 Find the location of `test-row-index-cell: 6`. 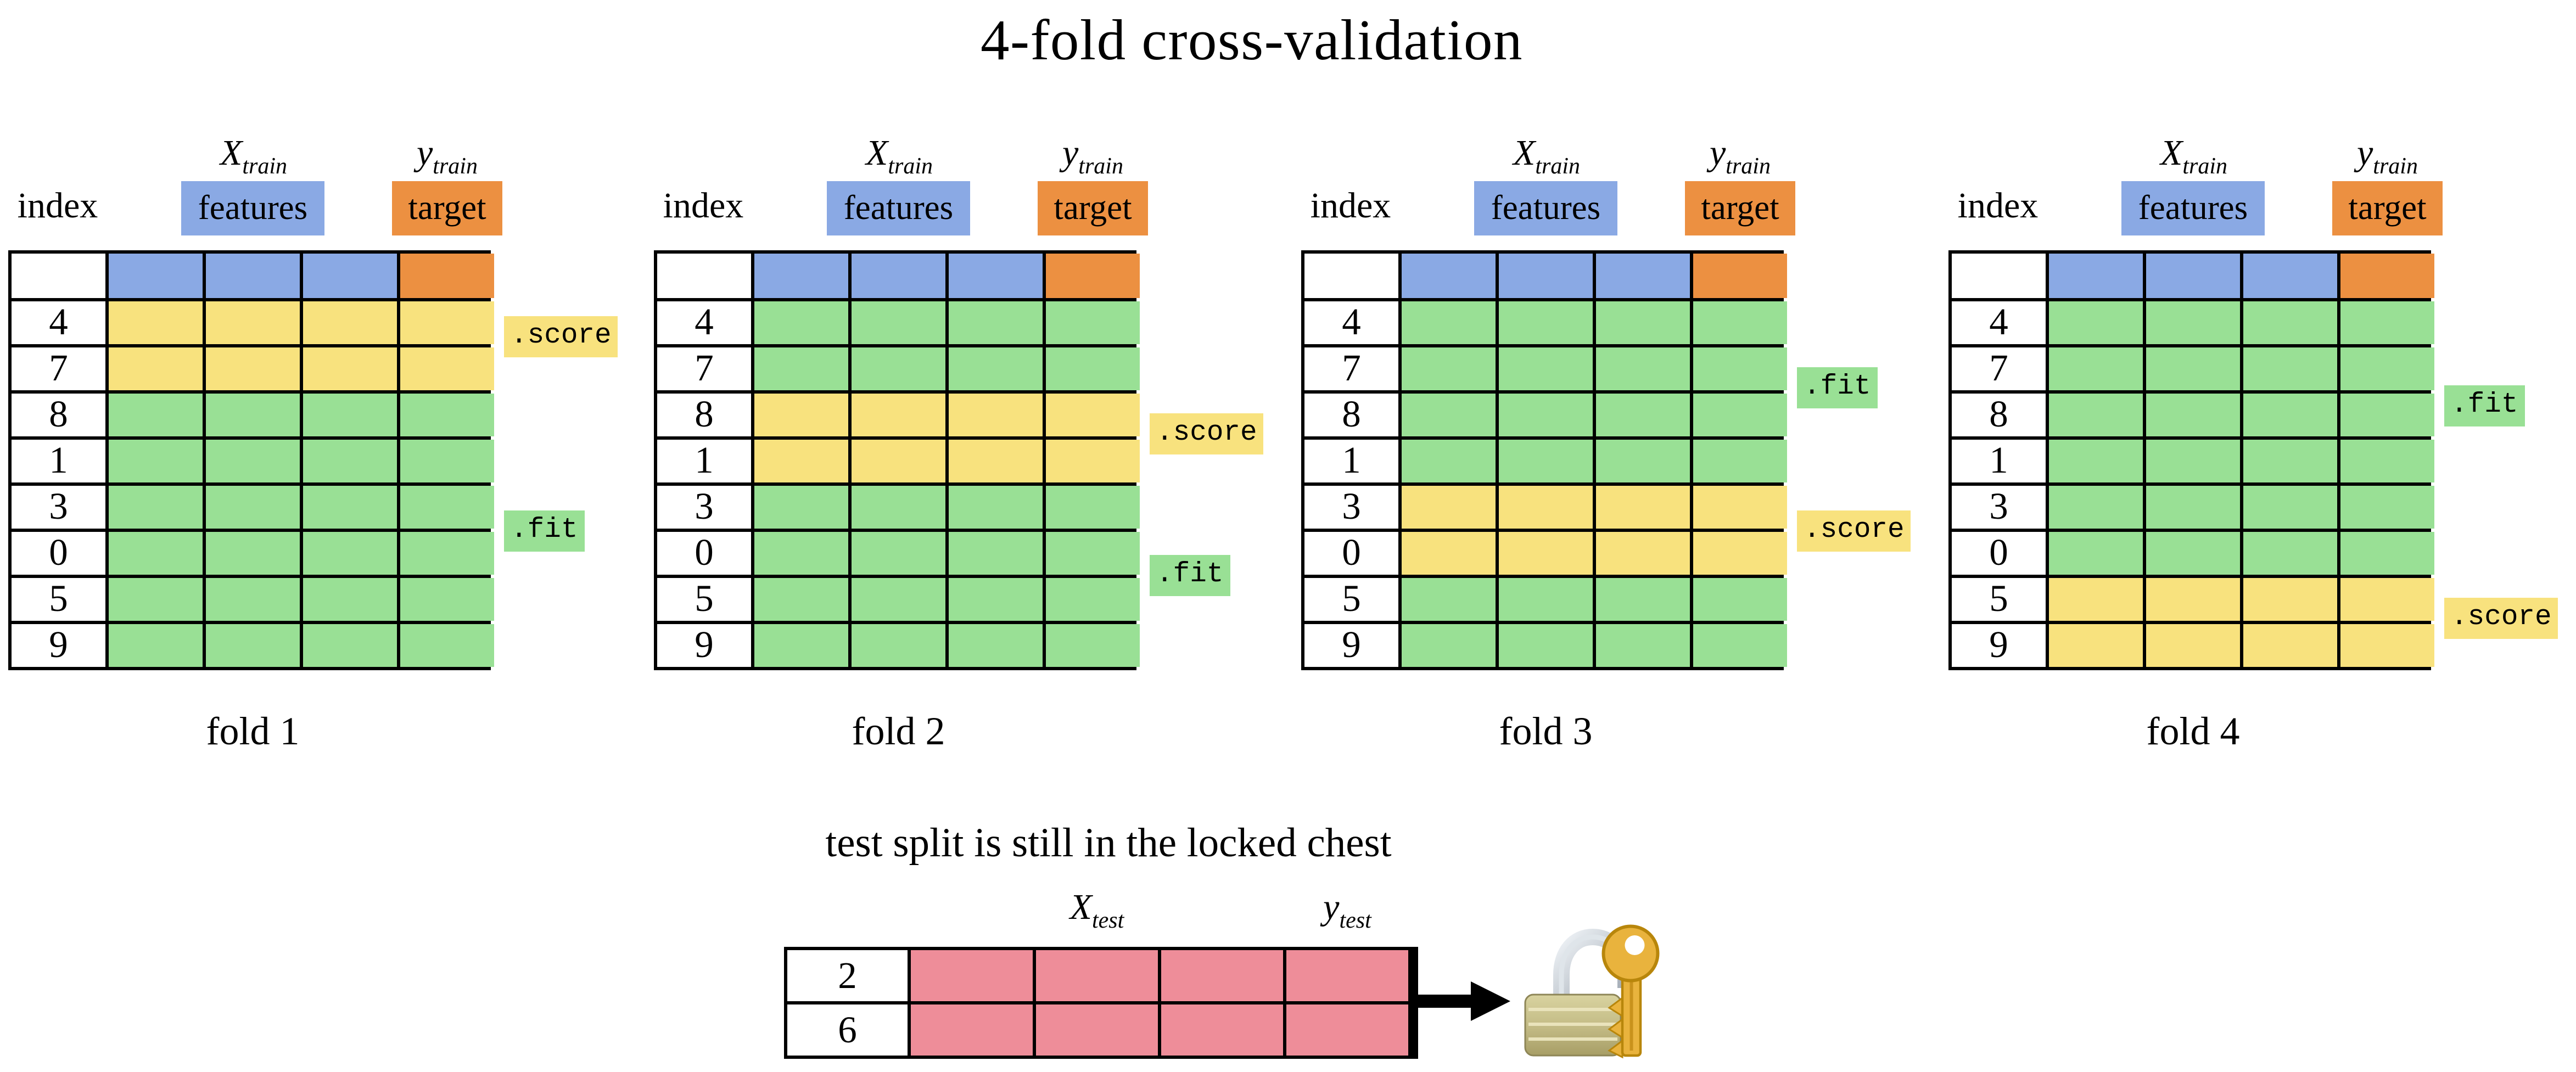

test-row-index-cell: 6 is located at coordinates (847, 1030).